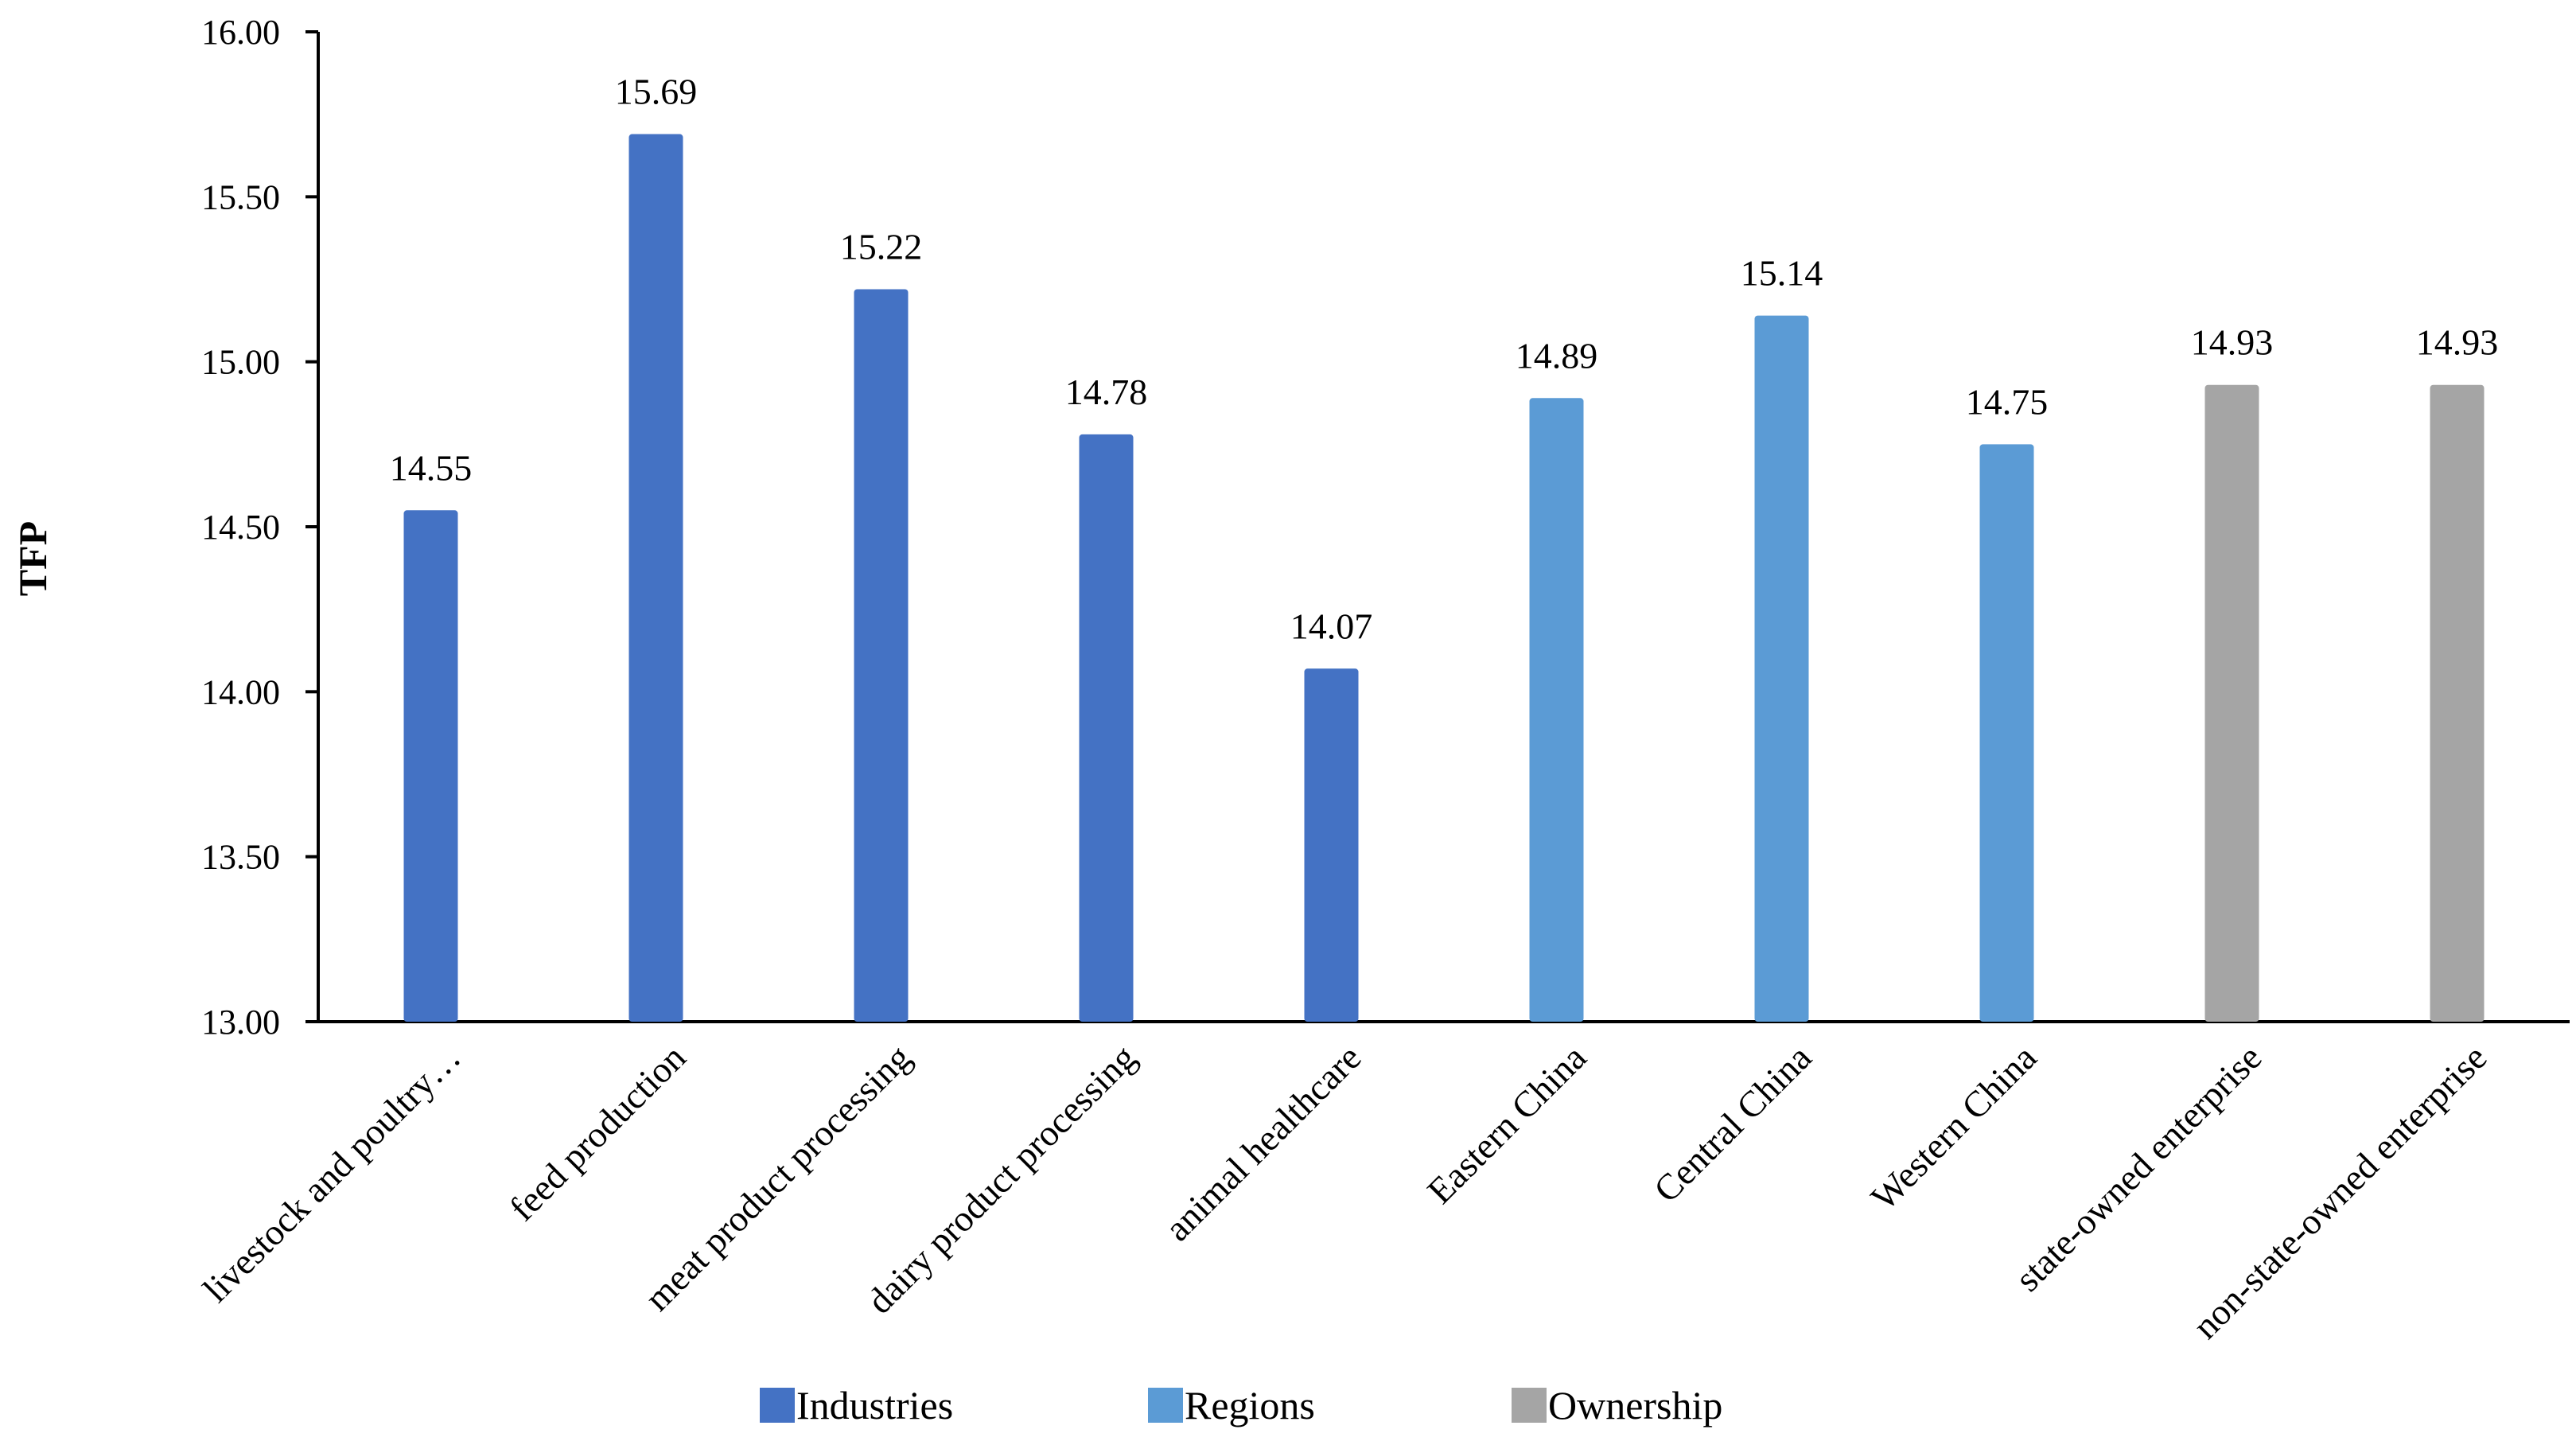  I want to click on y-tick-label: 14.00, so click(241, 691).